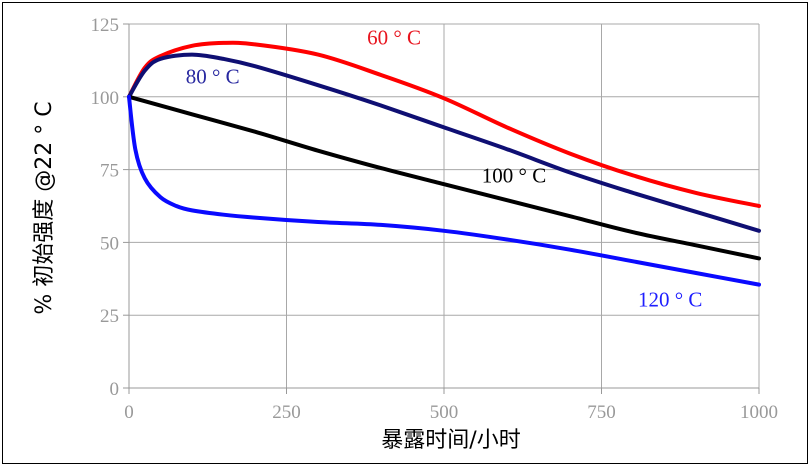  What do you see at coordinates (514, 176) in the screenshot?
I see `series-label-3: 100 ° C` at bounding box center [514, 176].